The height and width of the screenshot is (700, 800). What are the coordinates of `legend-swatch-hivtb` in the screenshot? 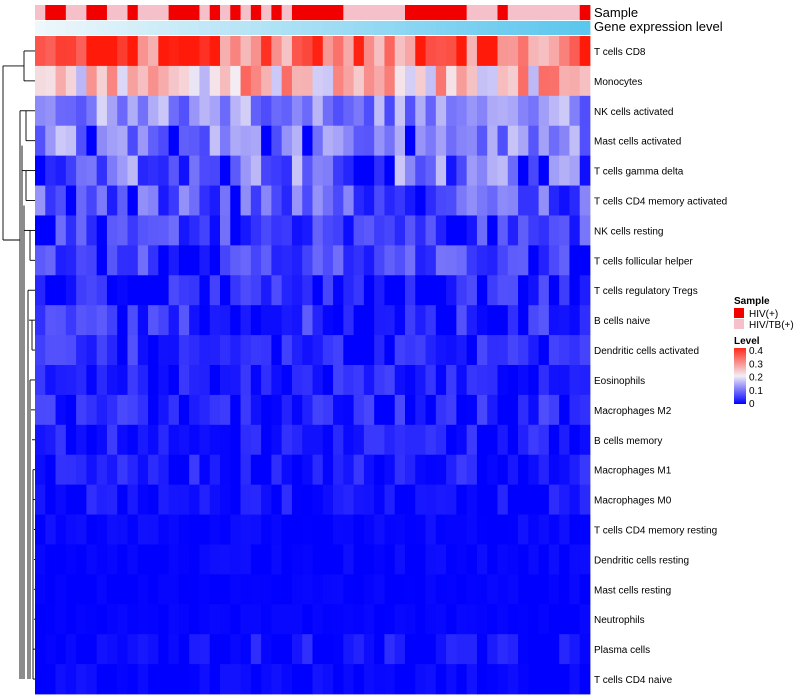 It's located at (739, 324).